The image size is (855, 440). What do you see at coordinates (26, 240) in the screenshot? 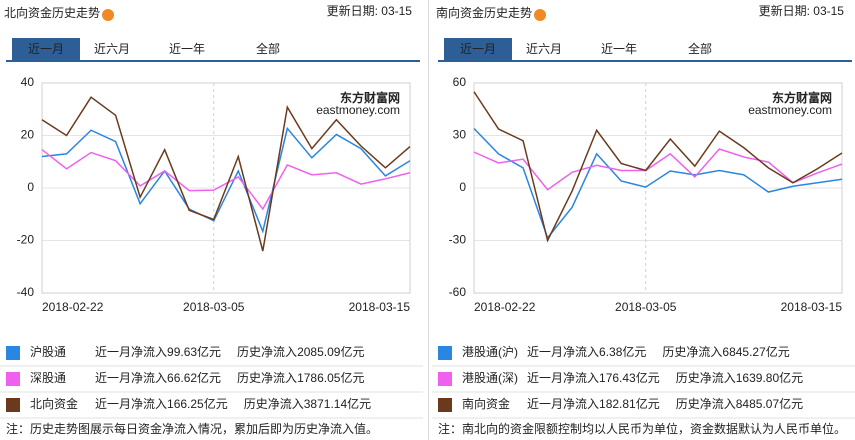
I see `y-tick-label: -20` at bounding box center [26, 240].